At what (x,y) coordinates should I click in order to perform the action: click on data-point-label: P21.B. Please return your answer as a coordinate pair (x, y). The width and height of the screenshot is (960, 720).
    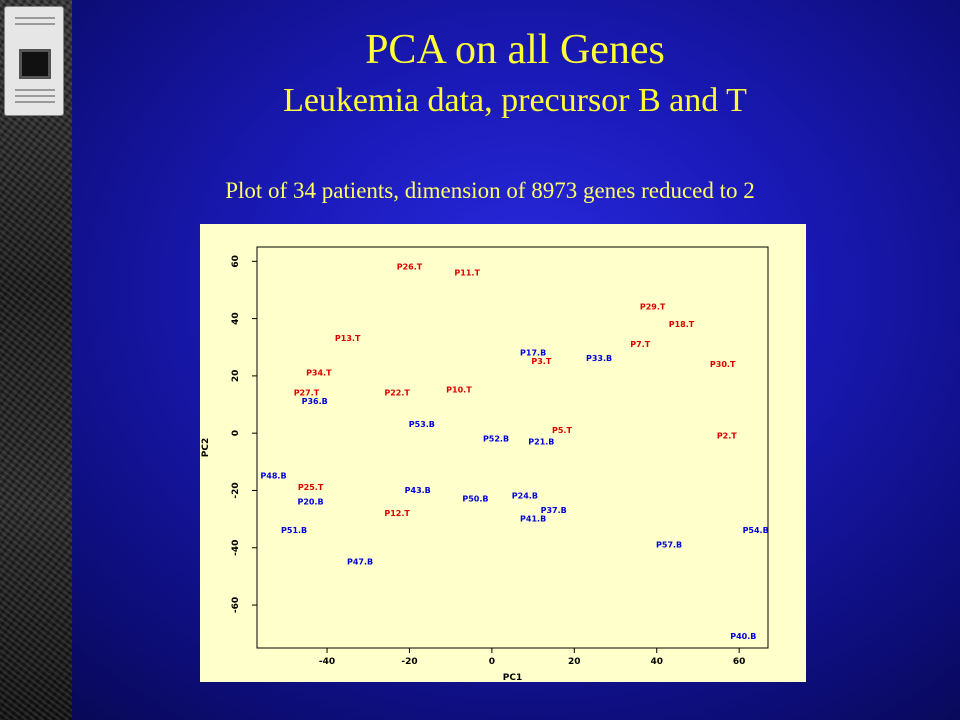
    Looking at the image, I should click on (541, 441).